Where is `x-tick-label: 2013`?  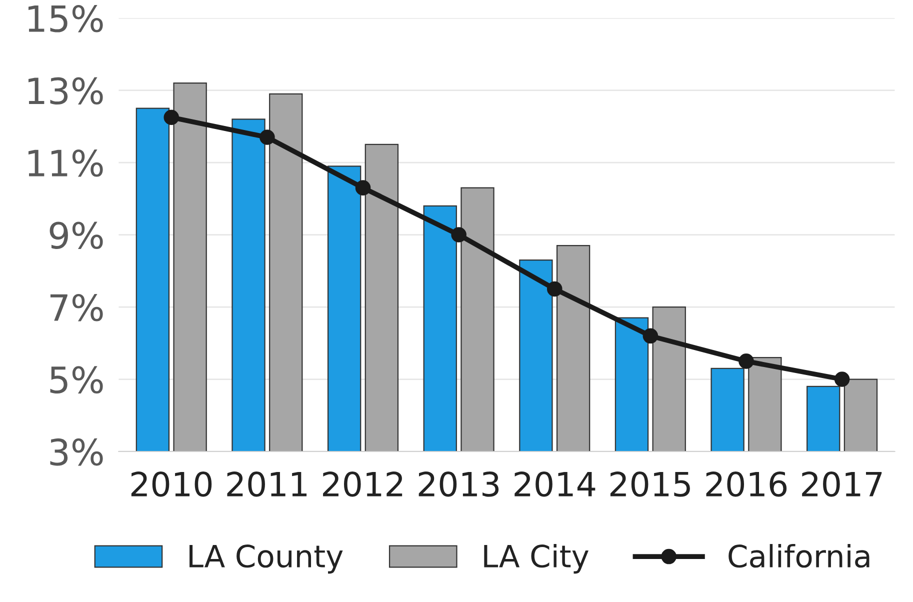
x-tick-label: 2013 is located at coordinates (458, 484).